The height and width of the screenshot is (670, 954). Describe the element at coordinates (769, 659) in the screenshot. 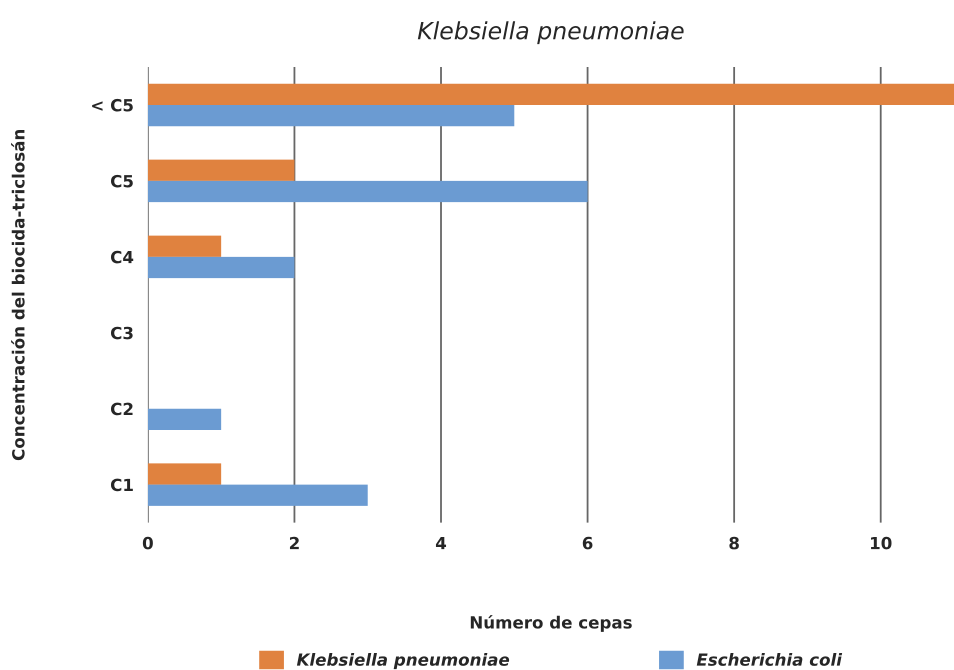

I see `legend-label: Escherichia coli` at that location.